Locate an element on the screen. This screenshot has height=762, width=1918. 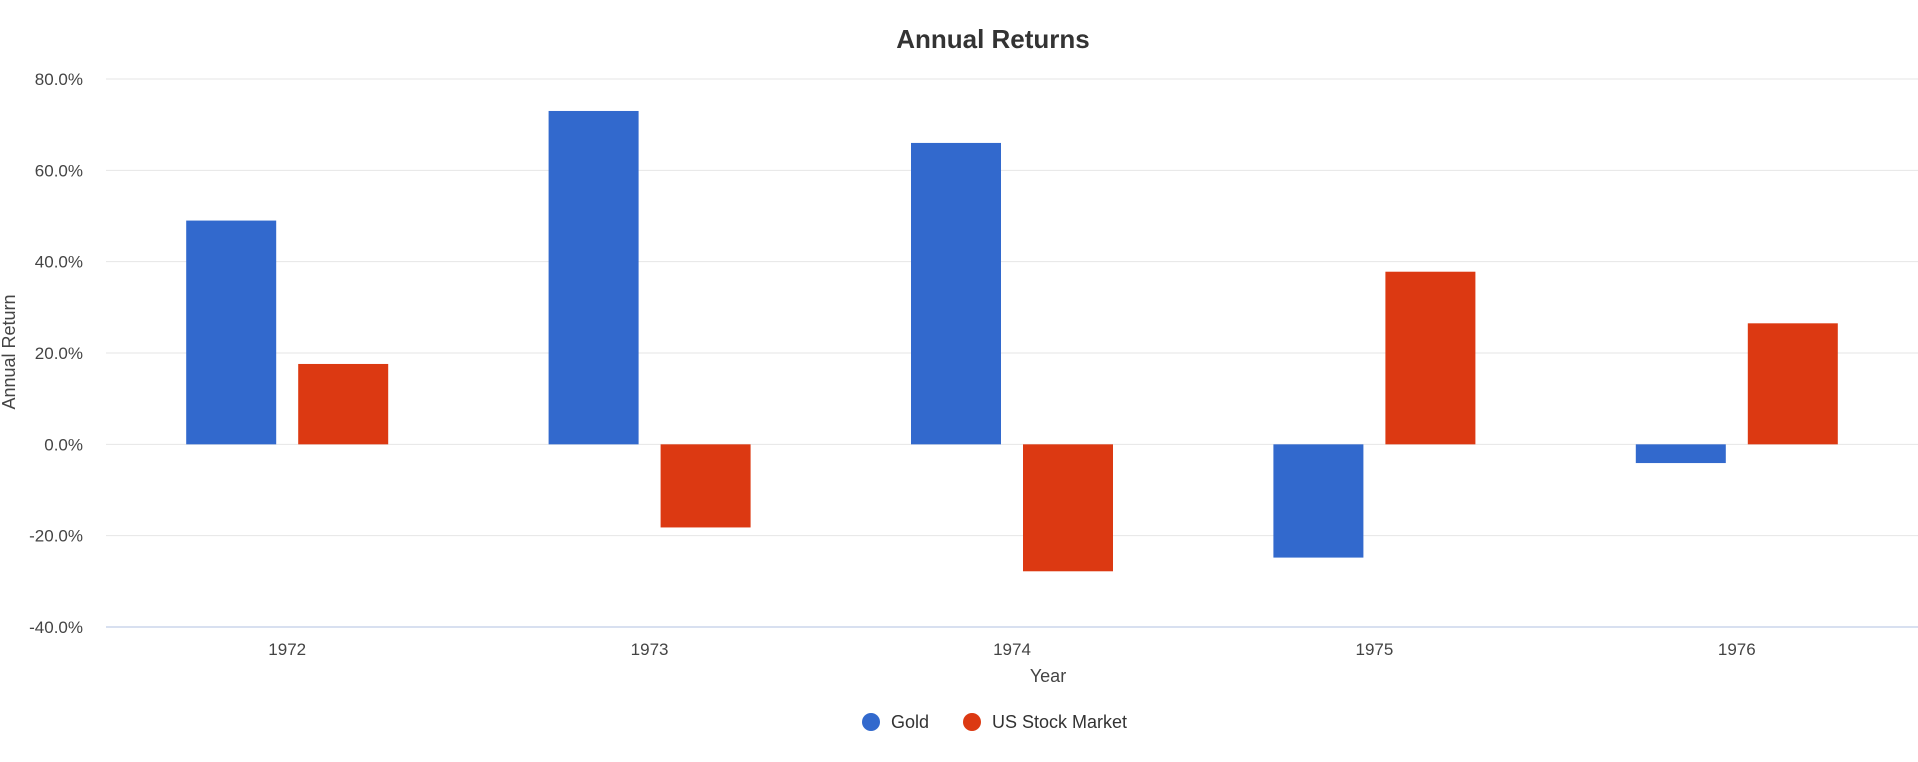
y-tick-label: 80.0% is located at coordinates (59, 79).